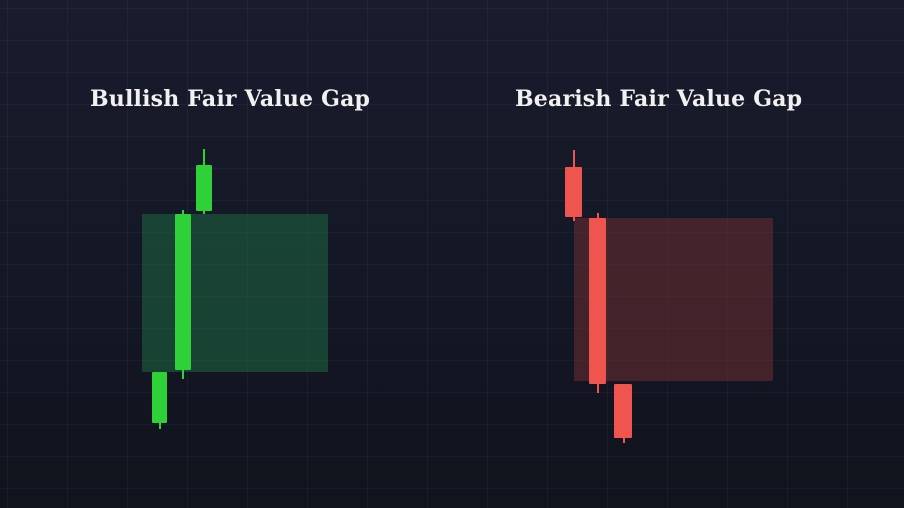 Image resolution: width=904 pixels, height=508 pixels. What do you see at coordinates (235, 293) in the screenshot?
I see `bullish-gap-zone` at bounding box center [235, 293].